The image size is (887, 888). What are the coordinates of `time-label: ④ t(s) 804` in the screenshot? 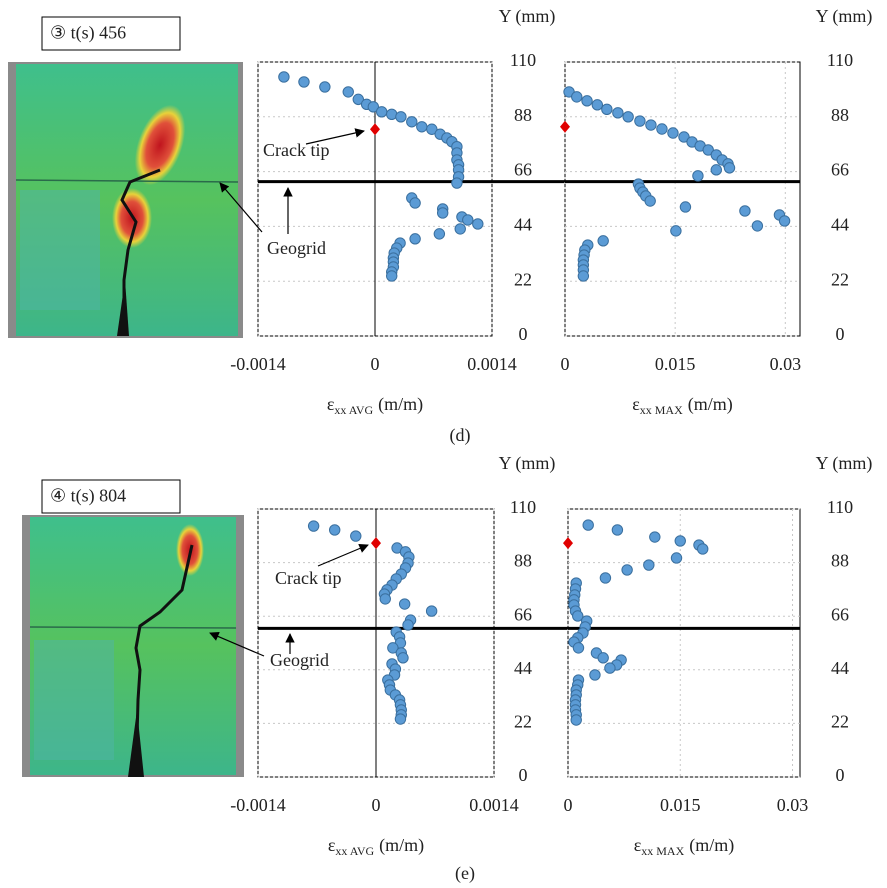 It's located at (88, 496).